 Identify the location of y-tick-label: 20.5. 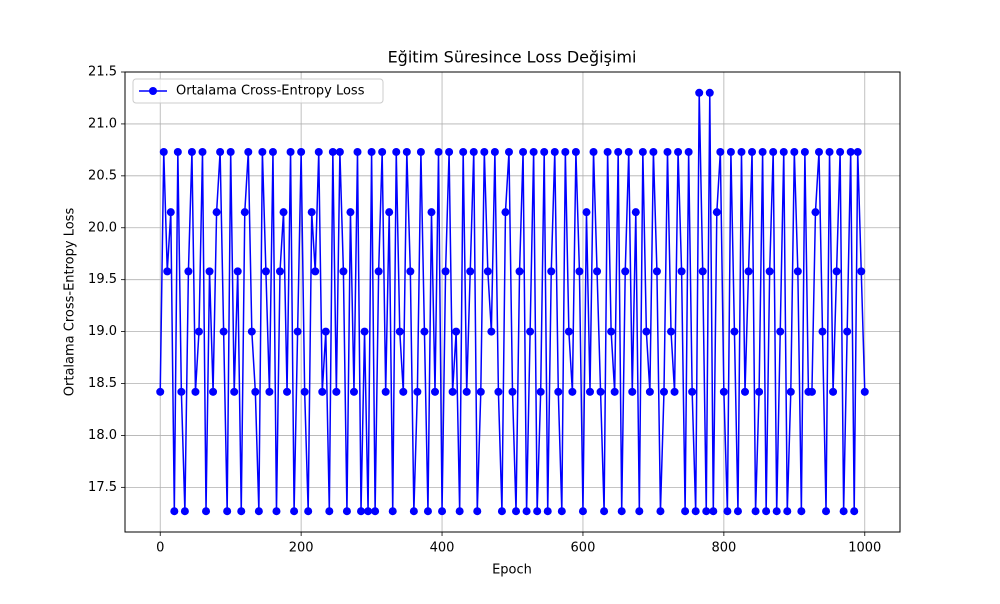
(102, 175).